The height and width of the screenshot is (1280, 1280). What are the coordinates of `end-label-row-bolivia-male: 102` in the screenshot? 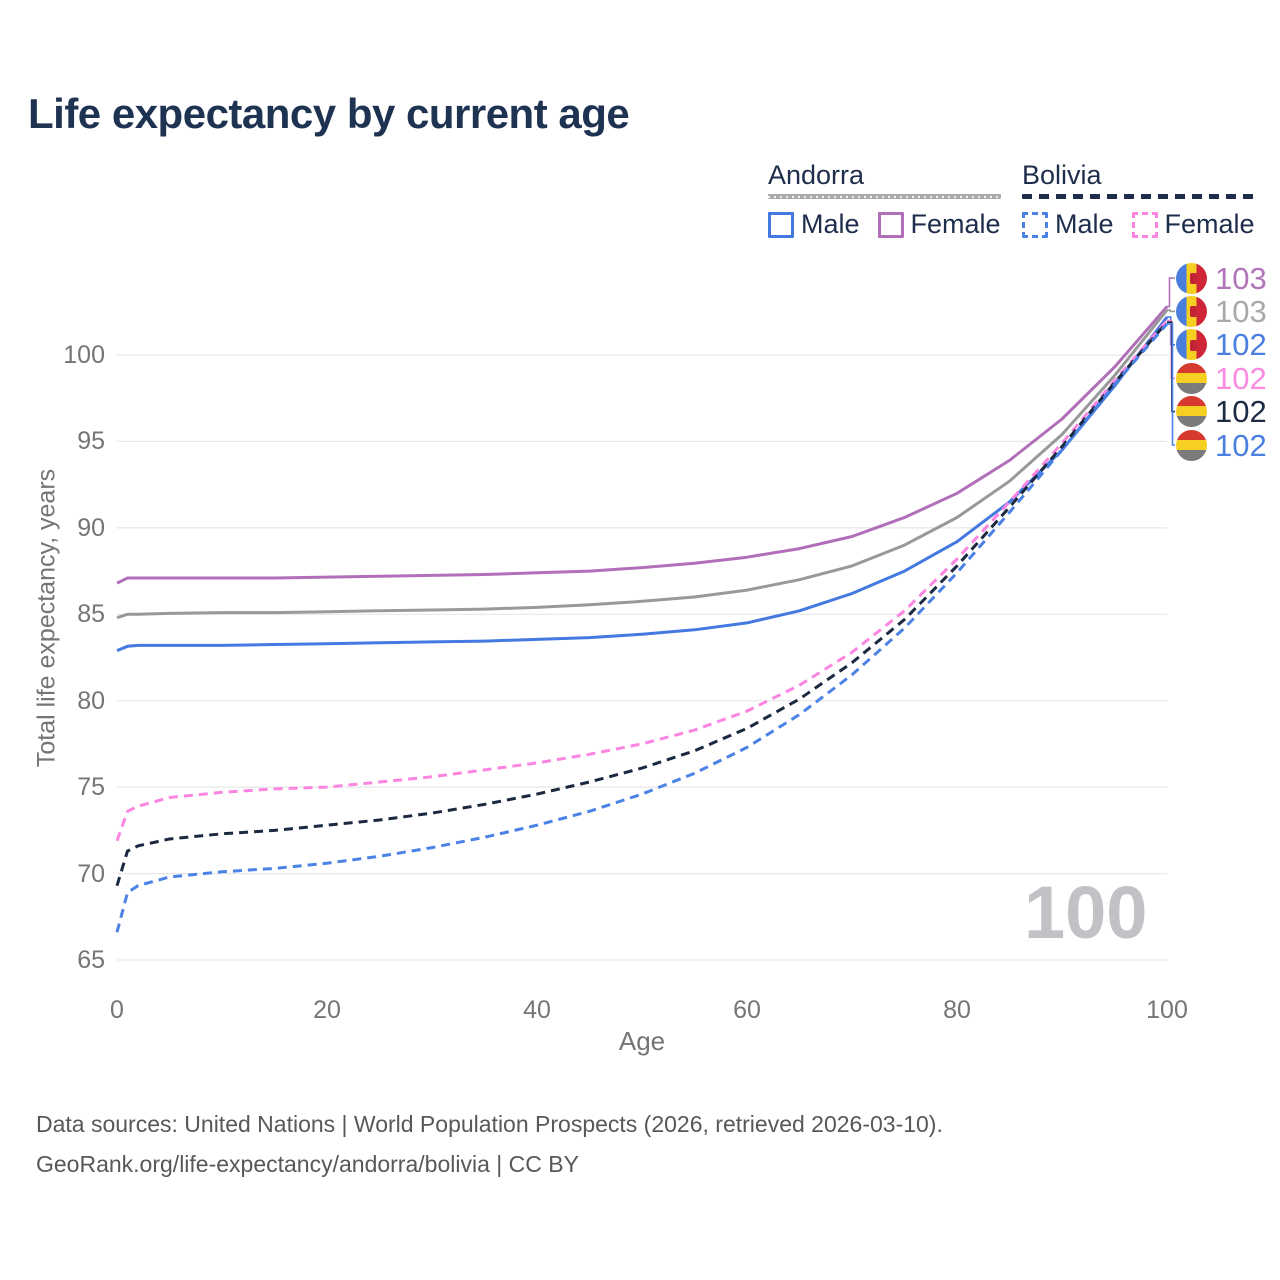 It's located at (1221, 445).